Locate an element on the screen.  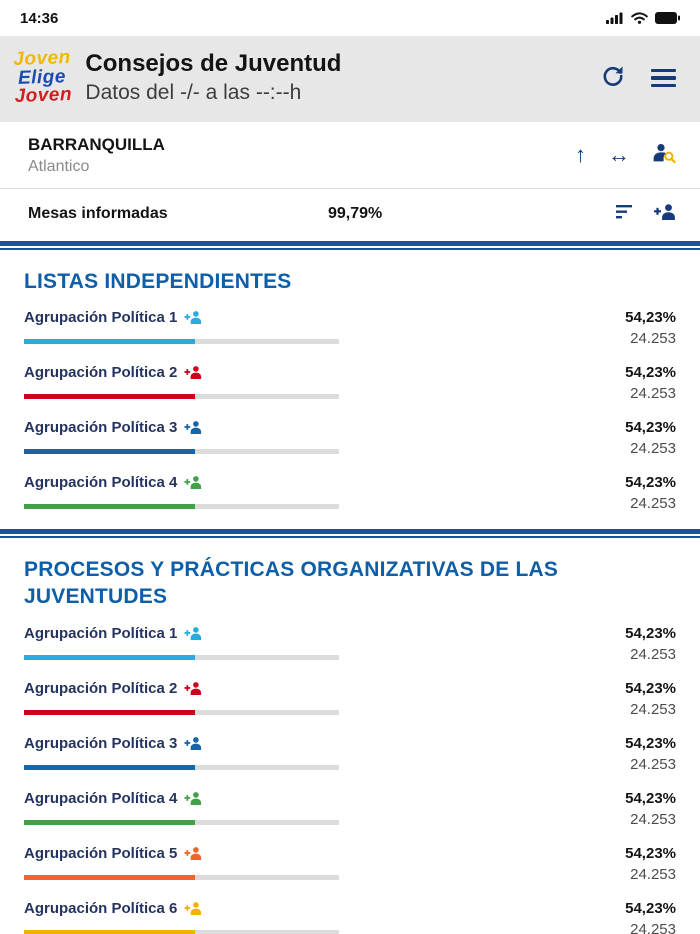
arrow-up-icon: ↑ is located at coordinates (580, 155).